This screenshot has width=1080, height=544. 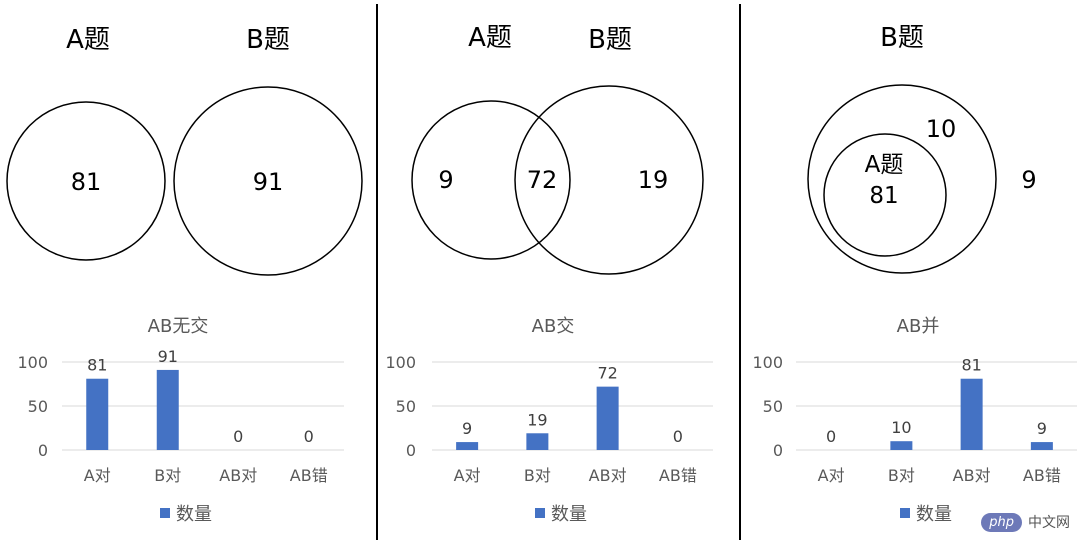 I want to click on chart-title: AB交, so click(x=553, y=326).